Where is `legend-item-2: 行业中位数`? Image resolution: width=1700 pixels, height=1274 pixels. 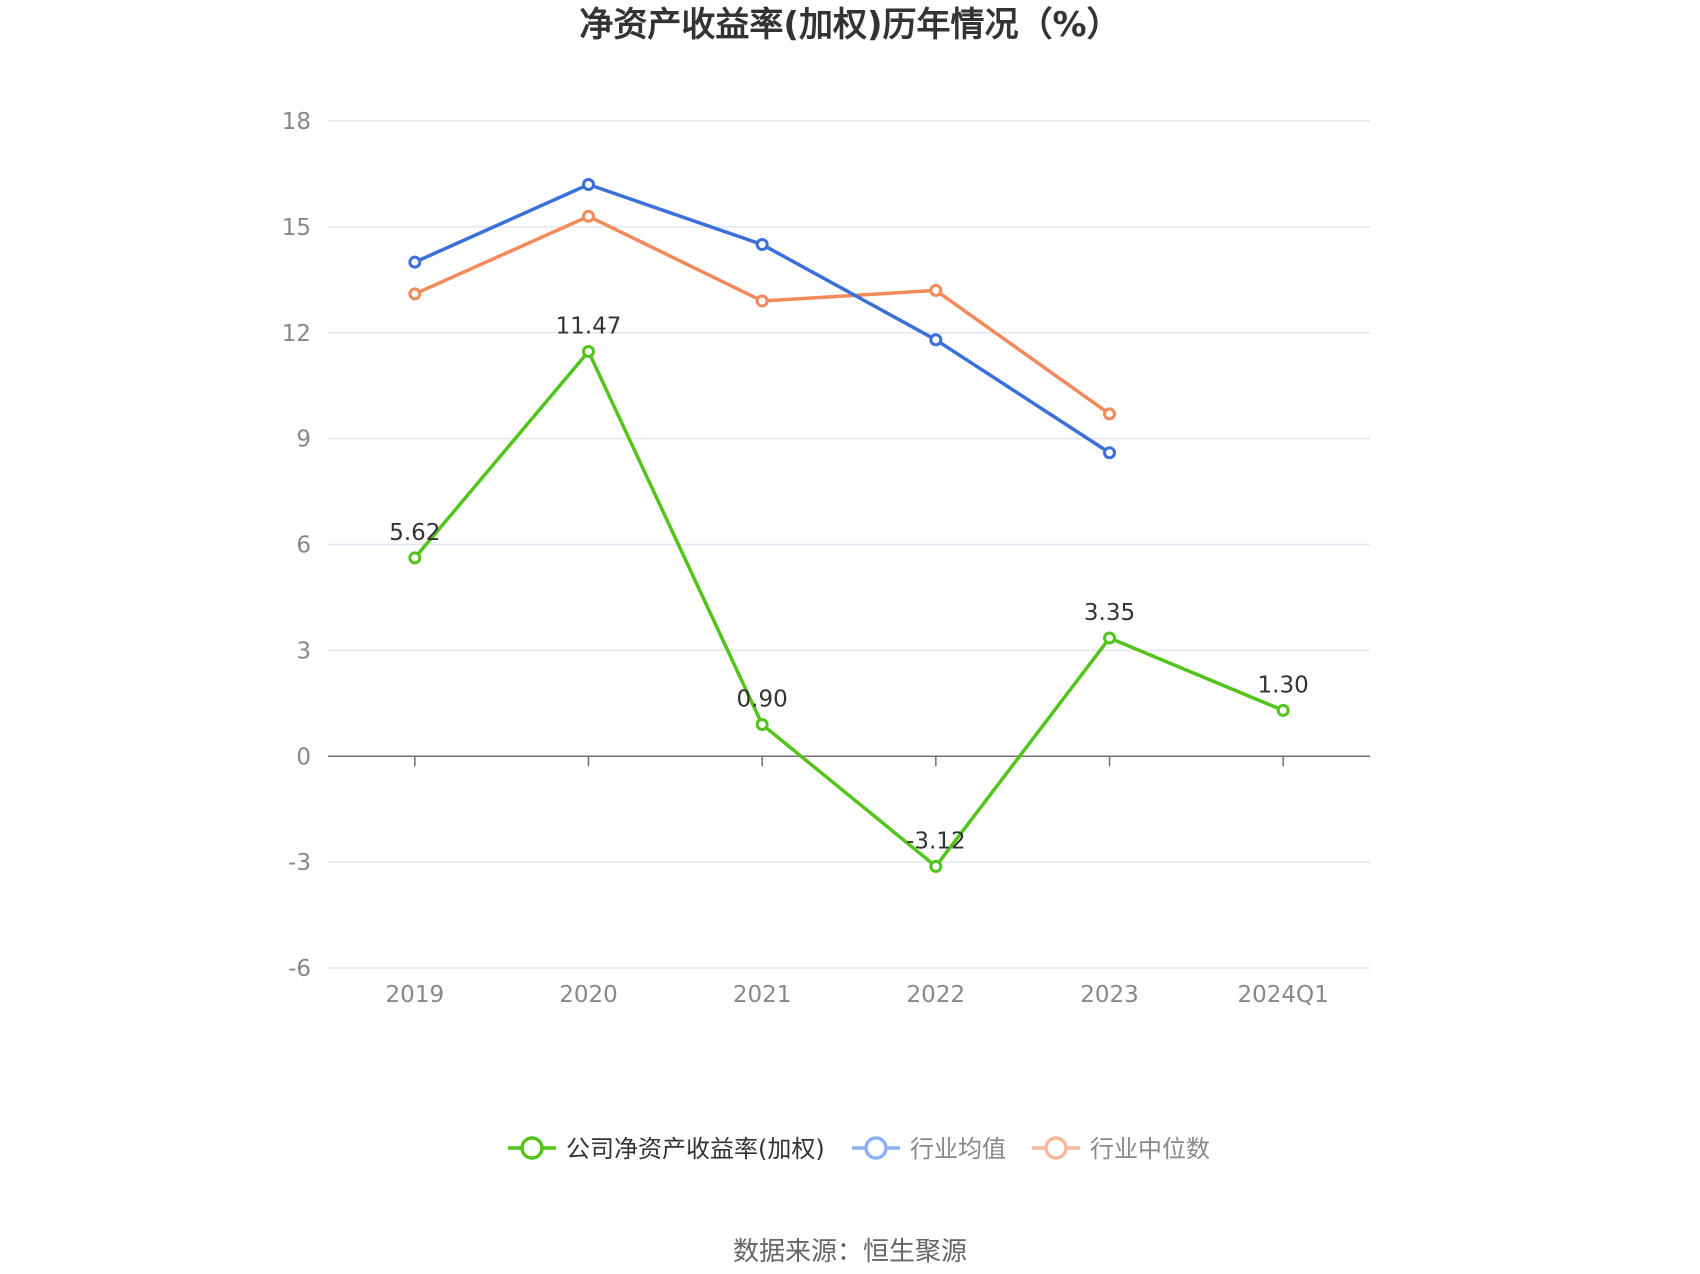 legend-item-2: 行业中位数 is located at coordinates (1121, 1149).